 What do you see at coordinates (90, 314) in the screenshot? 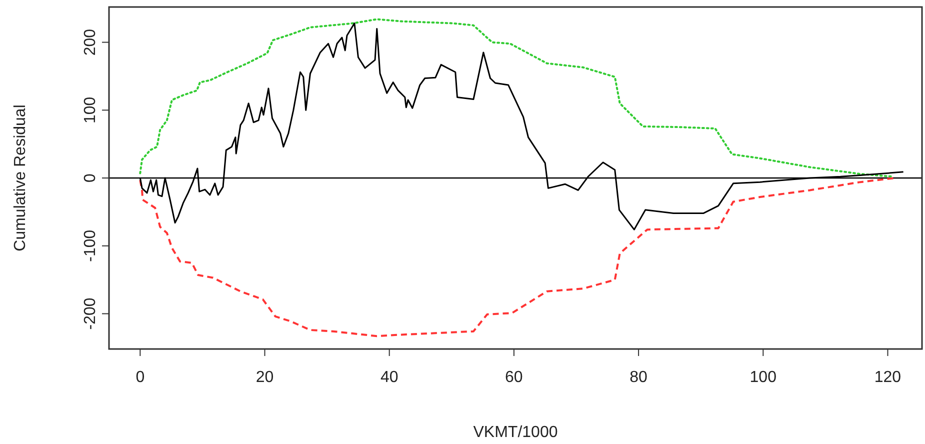
I see `y-tick-label: -200` at bounding box center [90, 314].